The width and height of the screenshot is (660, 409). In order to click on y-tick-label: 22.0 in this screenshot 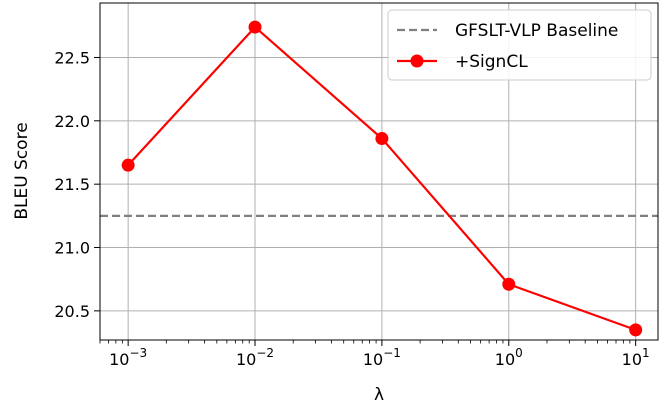, I will do `click(72, 121)`.